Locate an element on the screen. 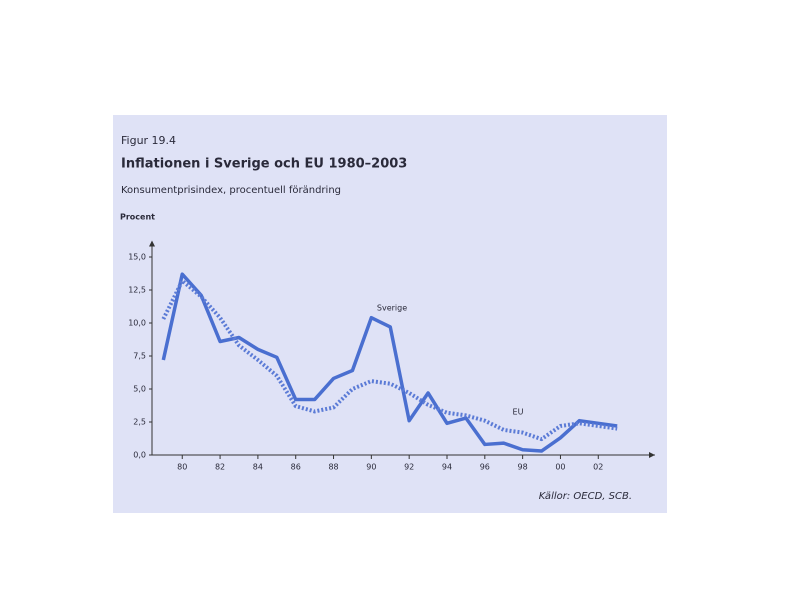 This screenshot has height=595, width=794. x-tick-label: 90 is located at coordinates (371, 467).